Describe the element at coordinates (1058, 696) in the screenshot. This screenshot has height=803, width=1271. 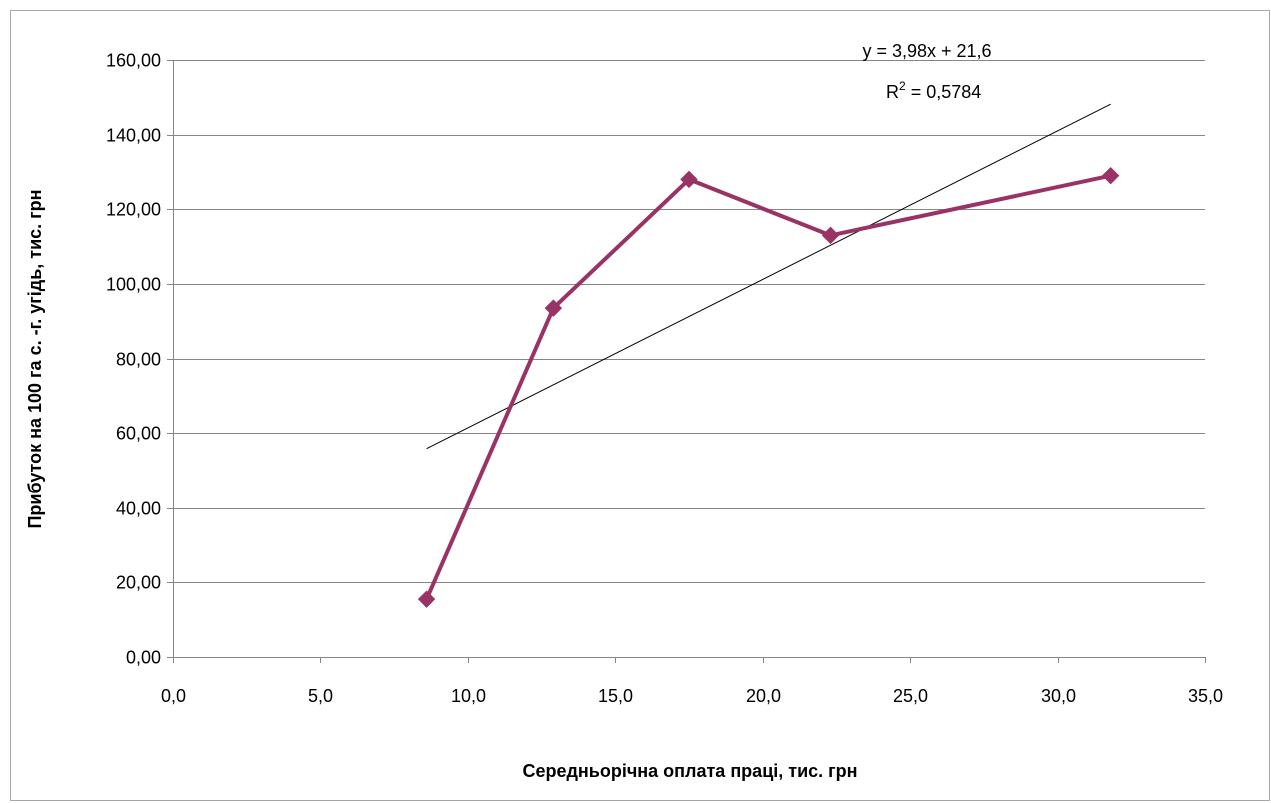
I see `x-tick-label: 30,0` at that location.